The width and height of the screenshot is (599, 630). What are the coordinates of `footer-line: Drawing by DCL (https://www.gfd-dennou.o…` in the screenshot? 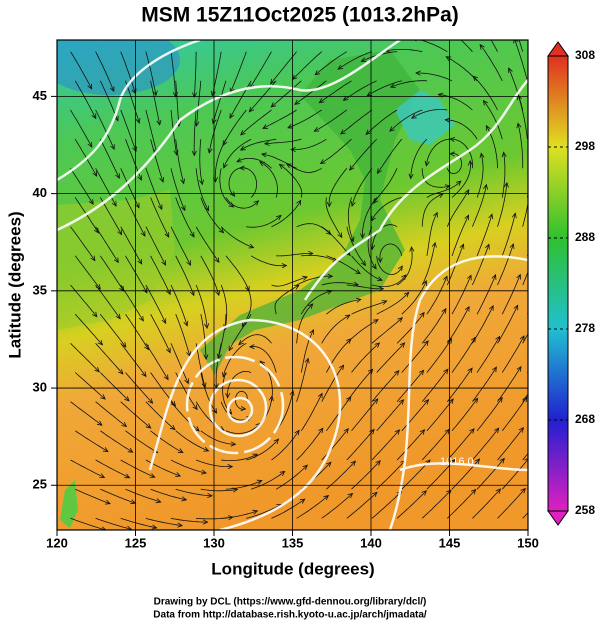 It's located at (290, 602).